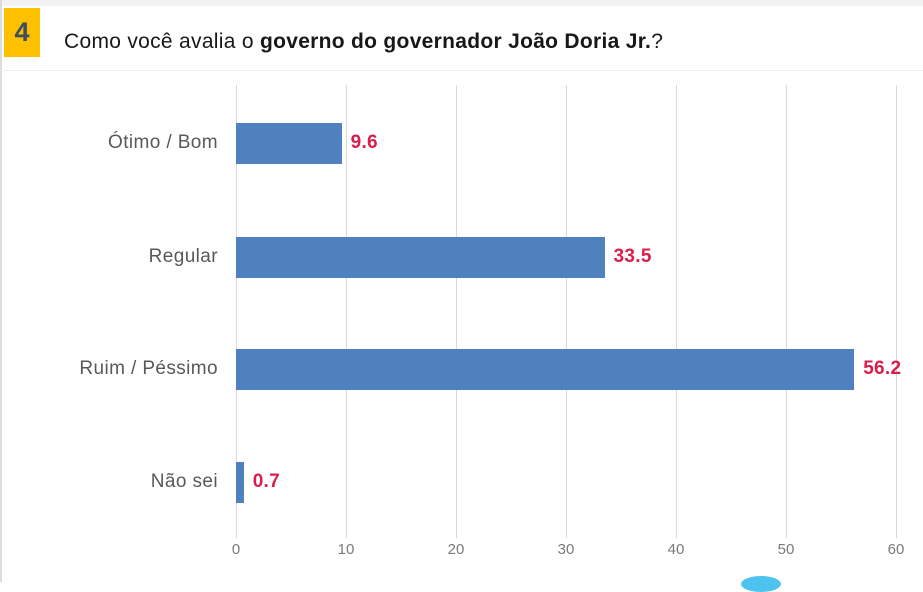 The image size is (923, 592). What do you see at coordinates (1, 291) in the screenshot?
I see `left-border` at bounding box center [1, 291].